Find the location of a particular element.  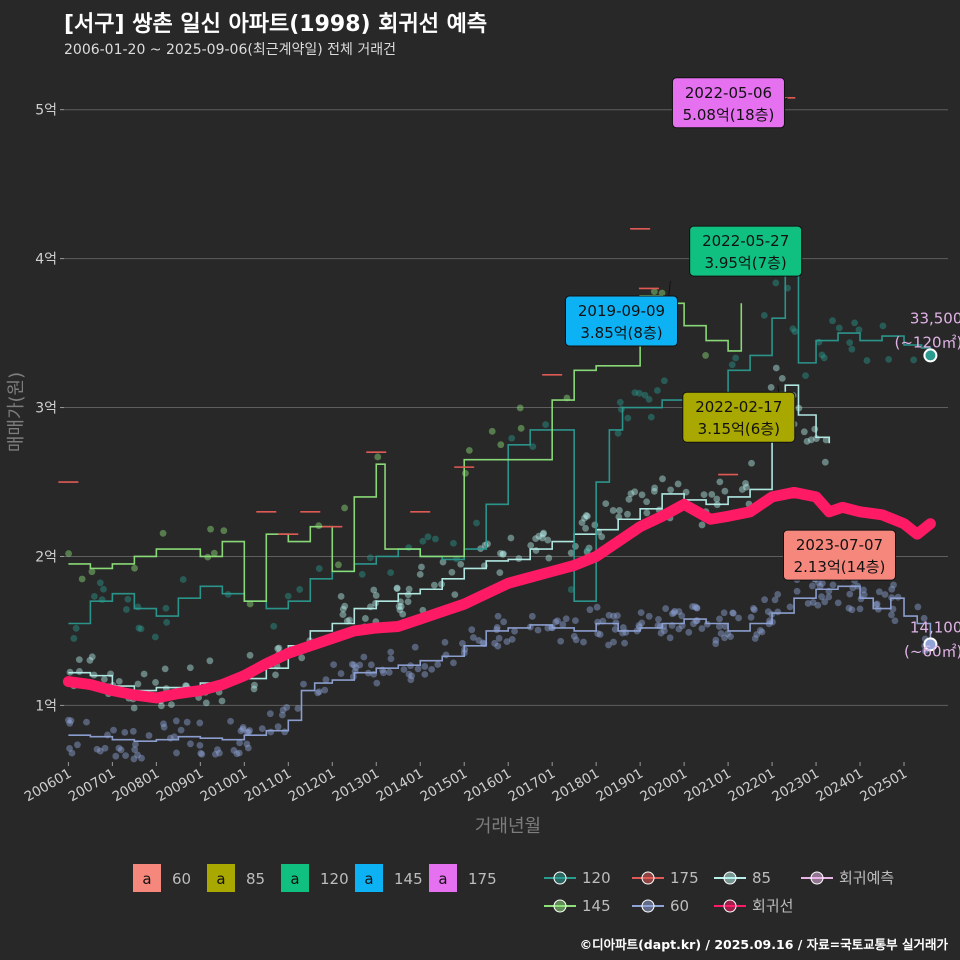

x-tick-label: 202201 is located at coordinates (751, 786).